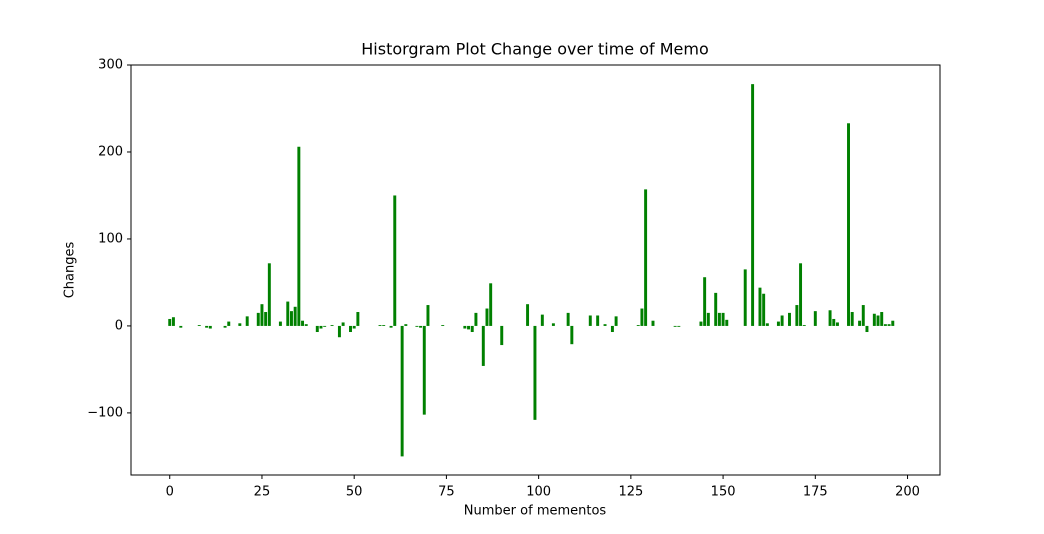 Image resolution: width=1044 pixels, height=534 pixels. Describe the element at coordinates (535, 511) in the screenshot. I see `x-axis-label: Number of mementos` at that location.